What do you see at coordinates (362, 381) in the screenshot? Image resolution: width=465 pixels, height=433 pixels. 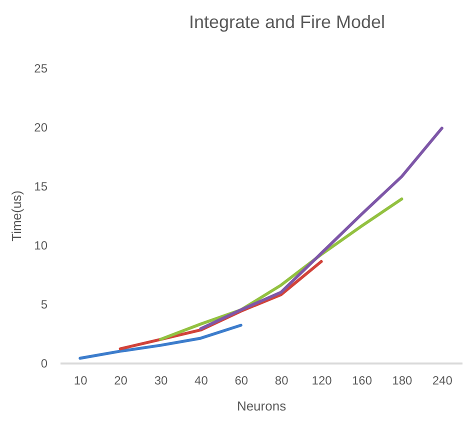 I see `x-tick-label: 160` at bounding box center [362, 381].